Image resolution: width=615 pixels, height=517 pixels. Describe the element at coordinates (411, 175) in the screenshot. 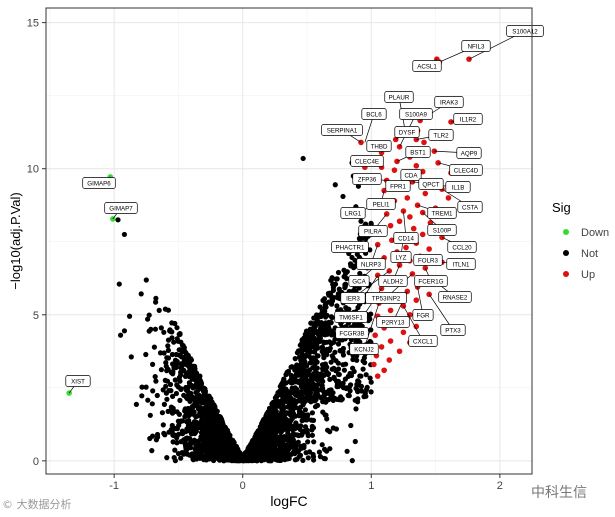

I see `gene-label: CDA` at that location.